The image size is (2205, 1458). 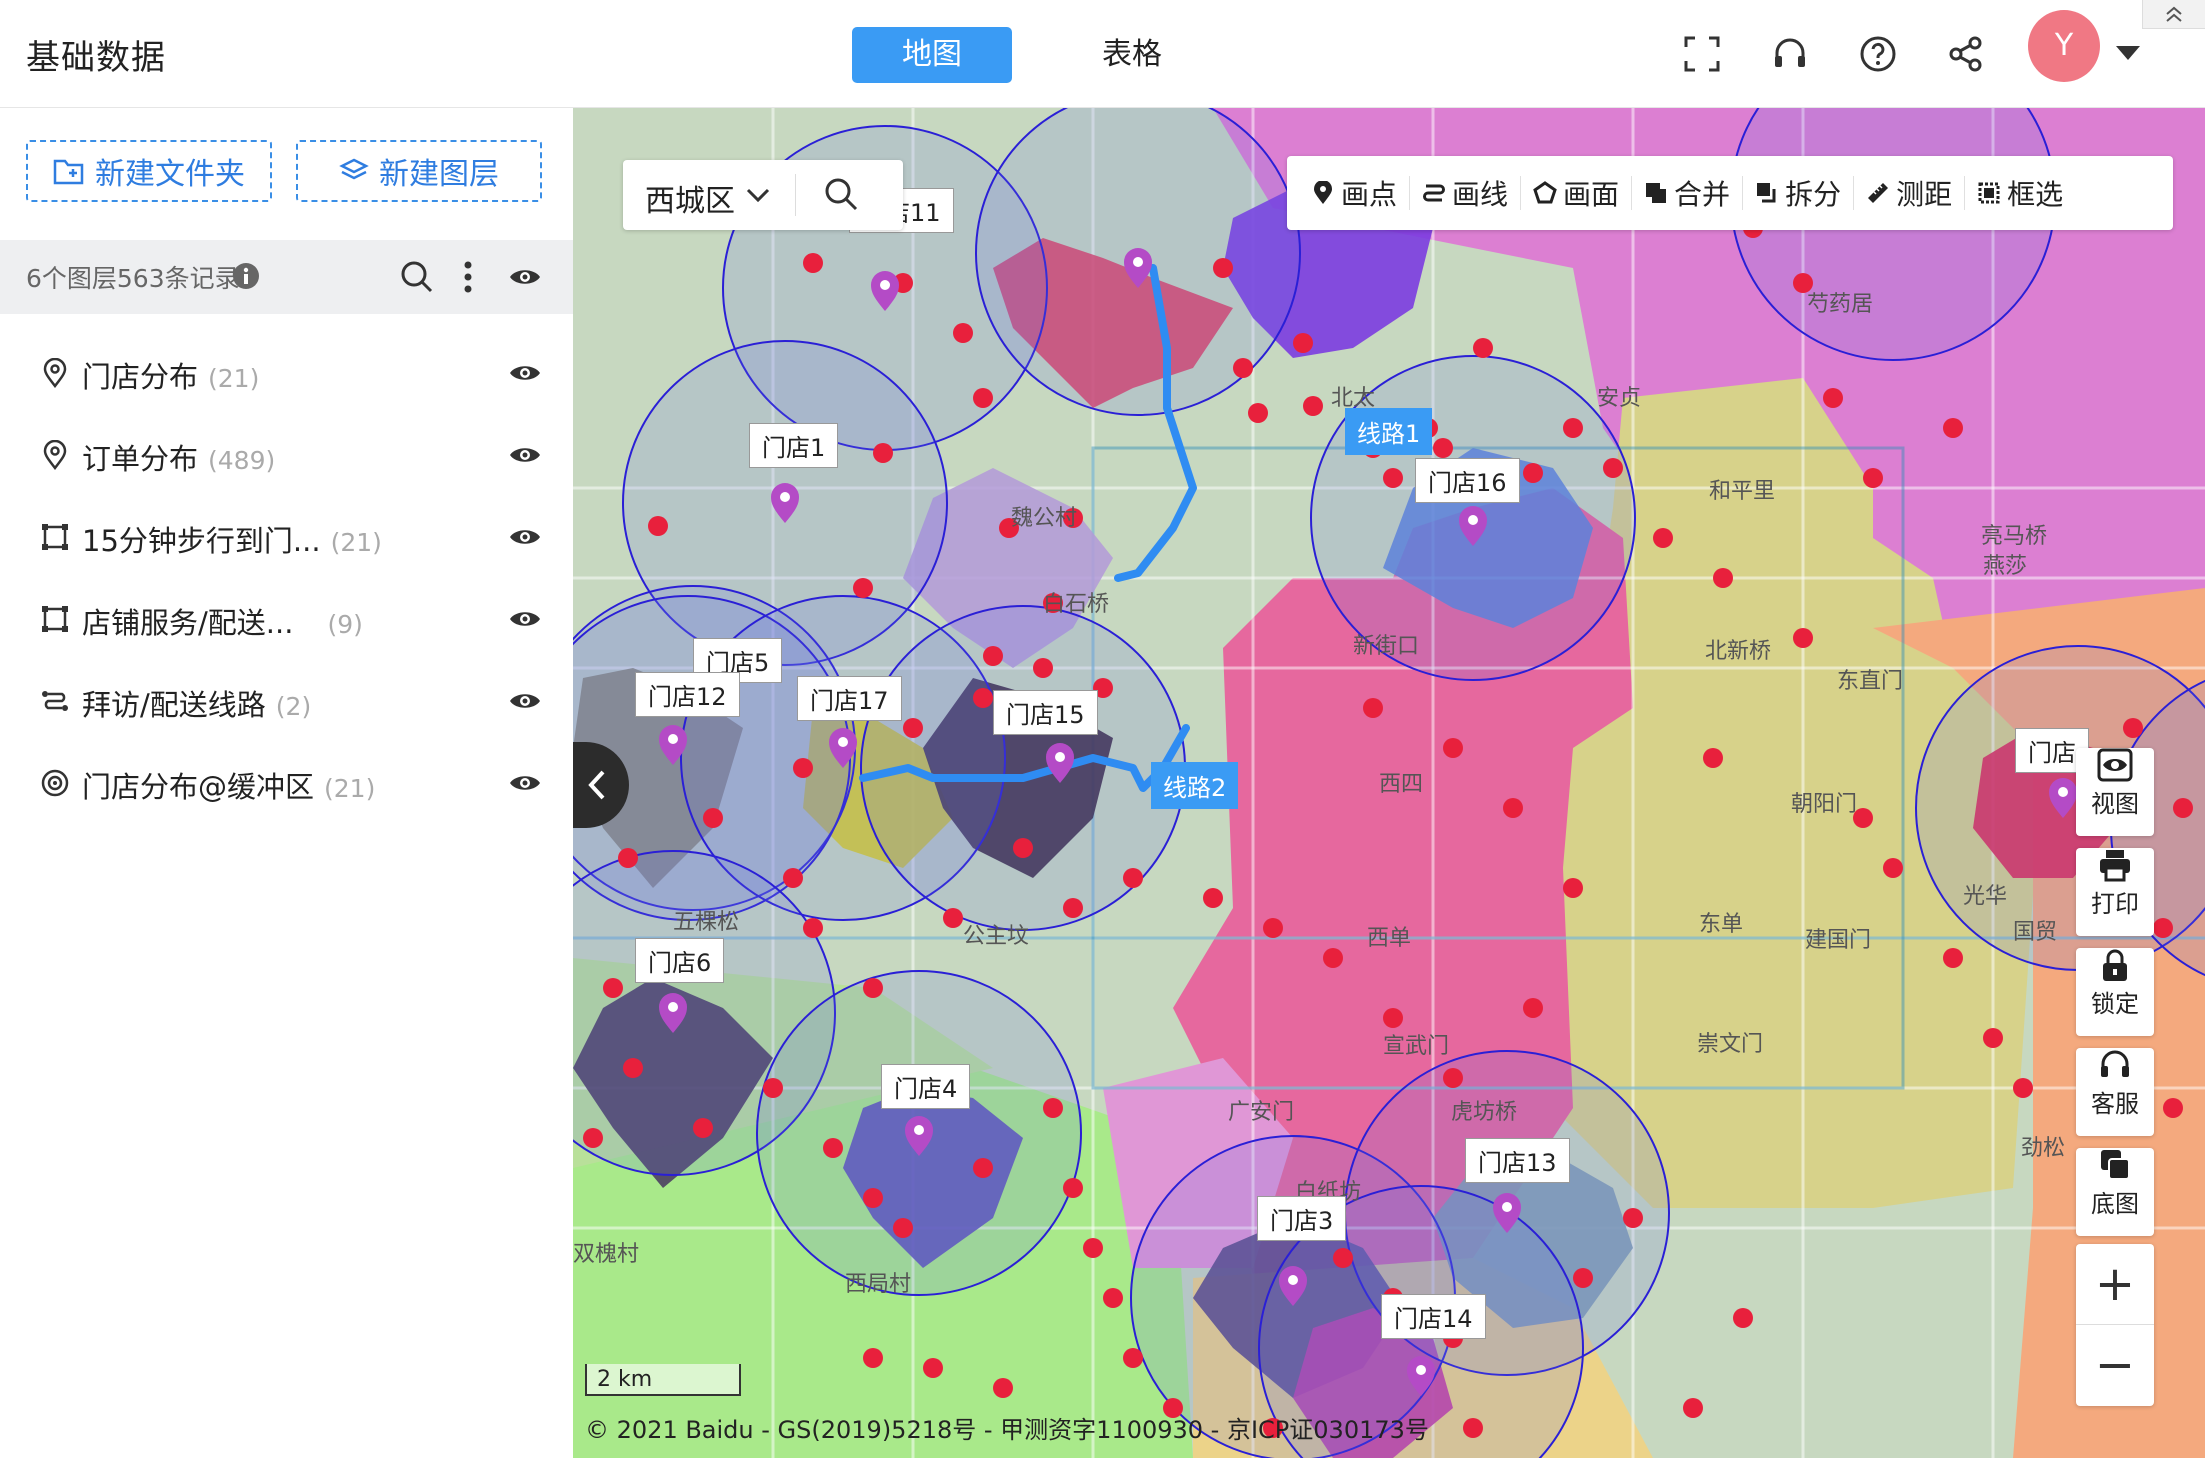 What do you see at coordinates (1434, 193) in the screenshot?
I see `line-icon` at bounding box center [1434, 193].